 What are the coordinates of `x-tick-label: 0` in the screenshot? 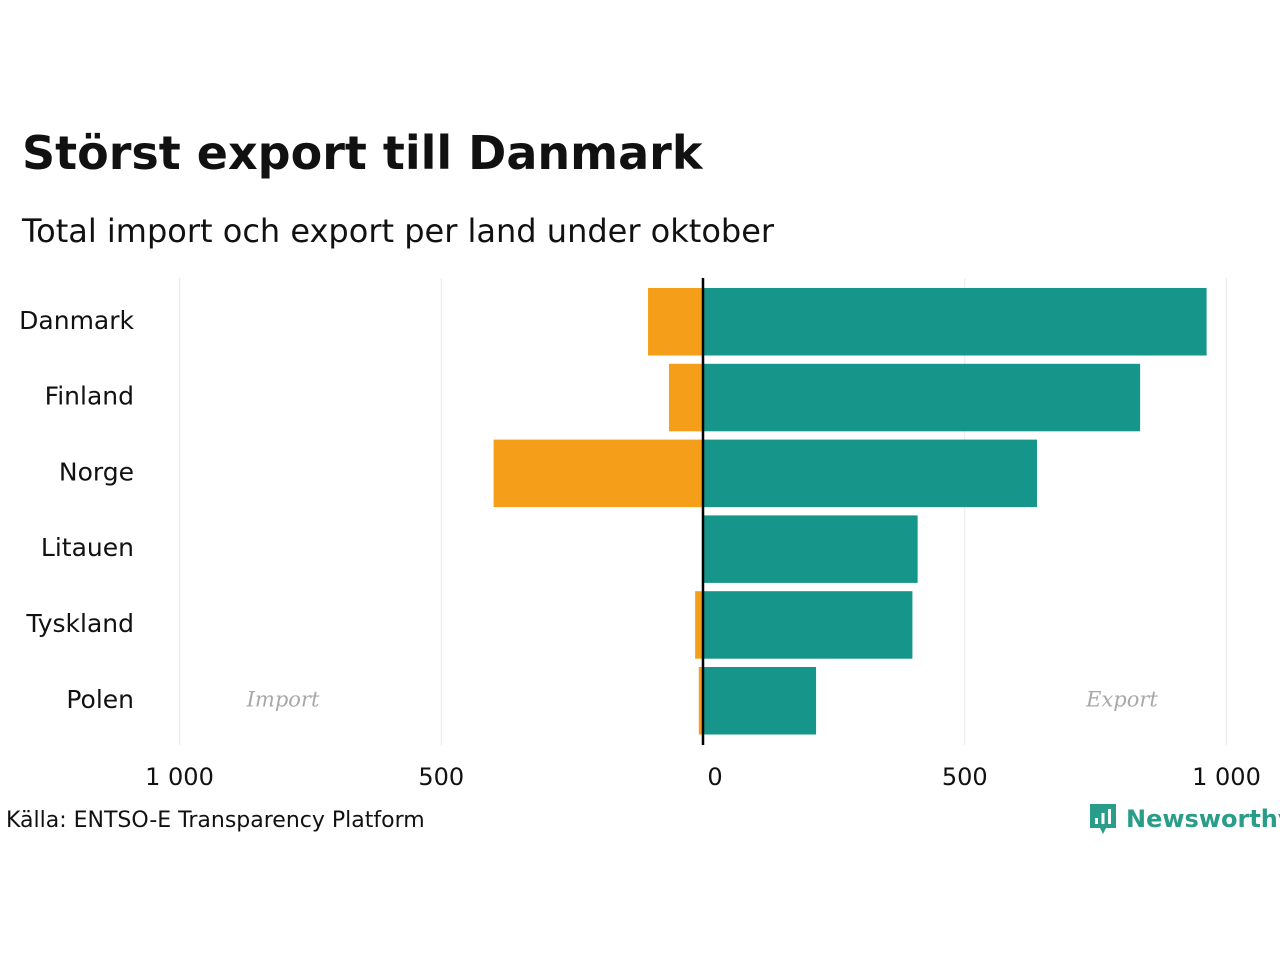 It's located at (714, 777).